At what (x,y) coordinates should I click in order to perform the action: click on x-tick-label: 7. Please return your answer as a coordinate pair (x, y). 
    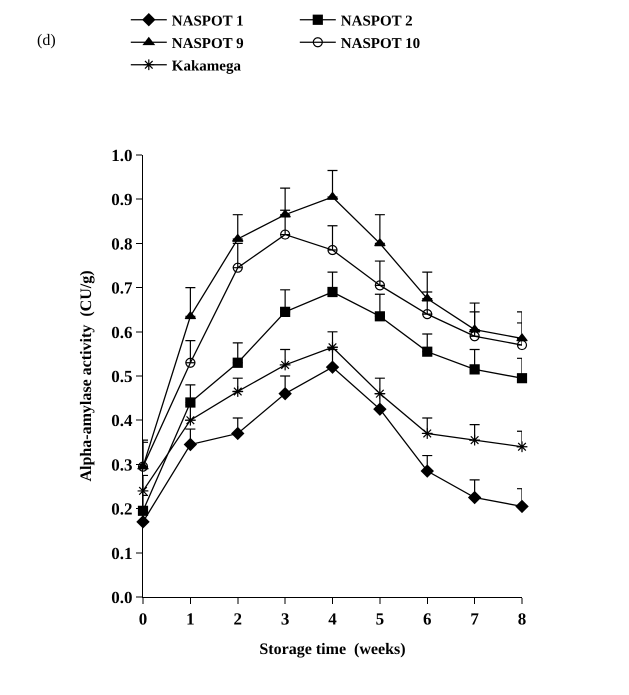
    Looking at the image, I should click on (475, 619).